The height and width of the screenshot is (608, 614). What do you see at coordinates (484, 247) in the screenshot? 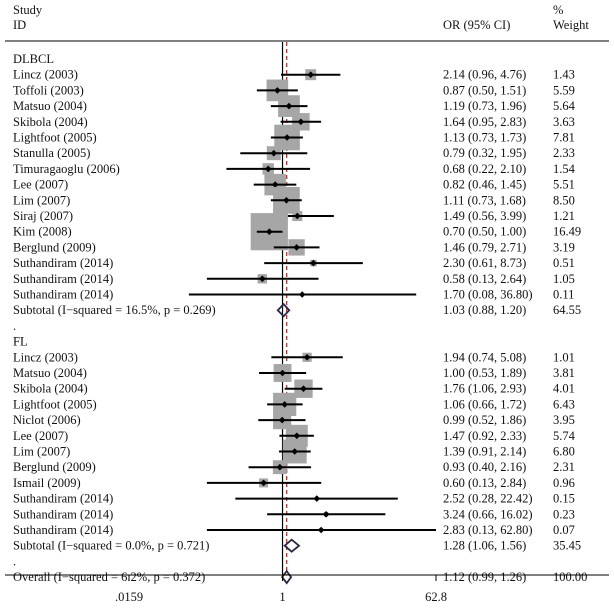
I see `study-or-ci: 1.46 (0.79, 2.71)` at bounding box center [484, 247].